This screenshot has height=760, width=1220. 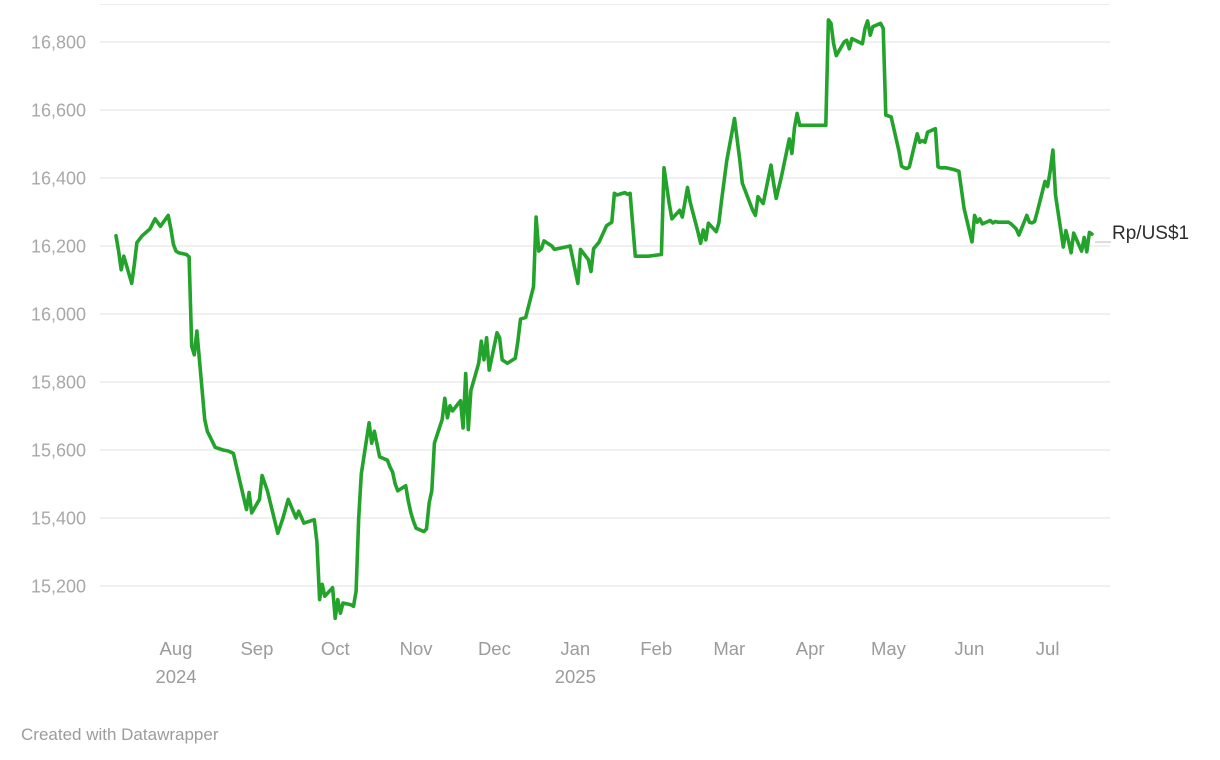 What do you see at coordinates (120, 734) in the screenshot?
I see `datawrapper-attribution: Created with Datawrapper` at bounding box center [120, 734].